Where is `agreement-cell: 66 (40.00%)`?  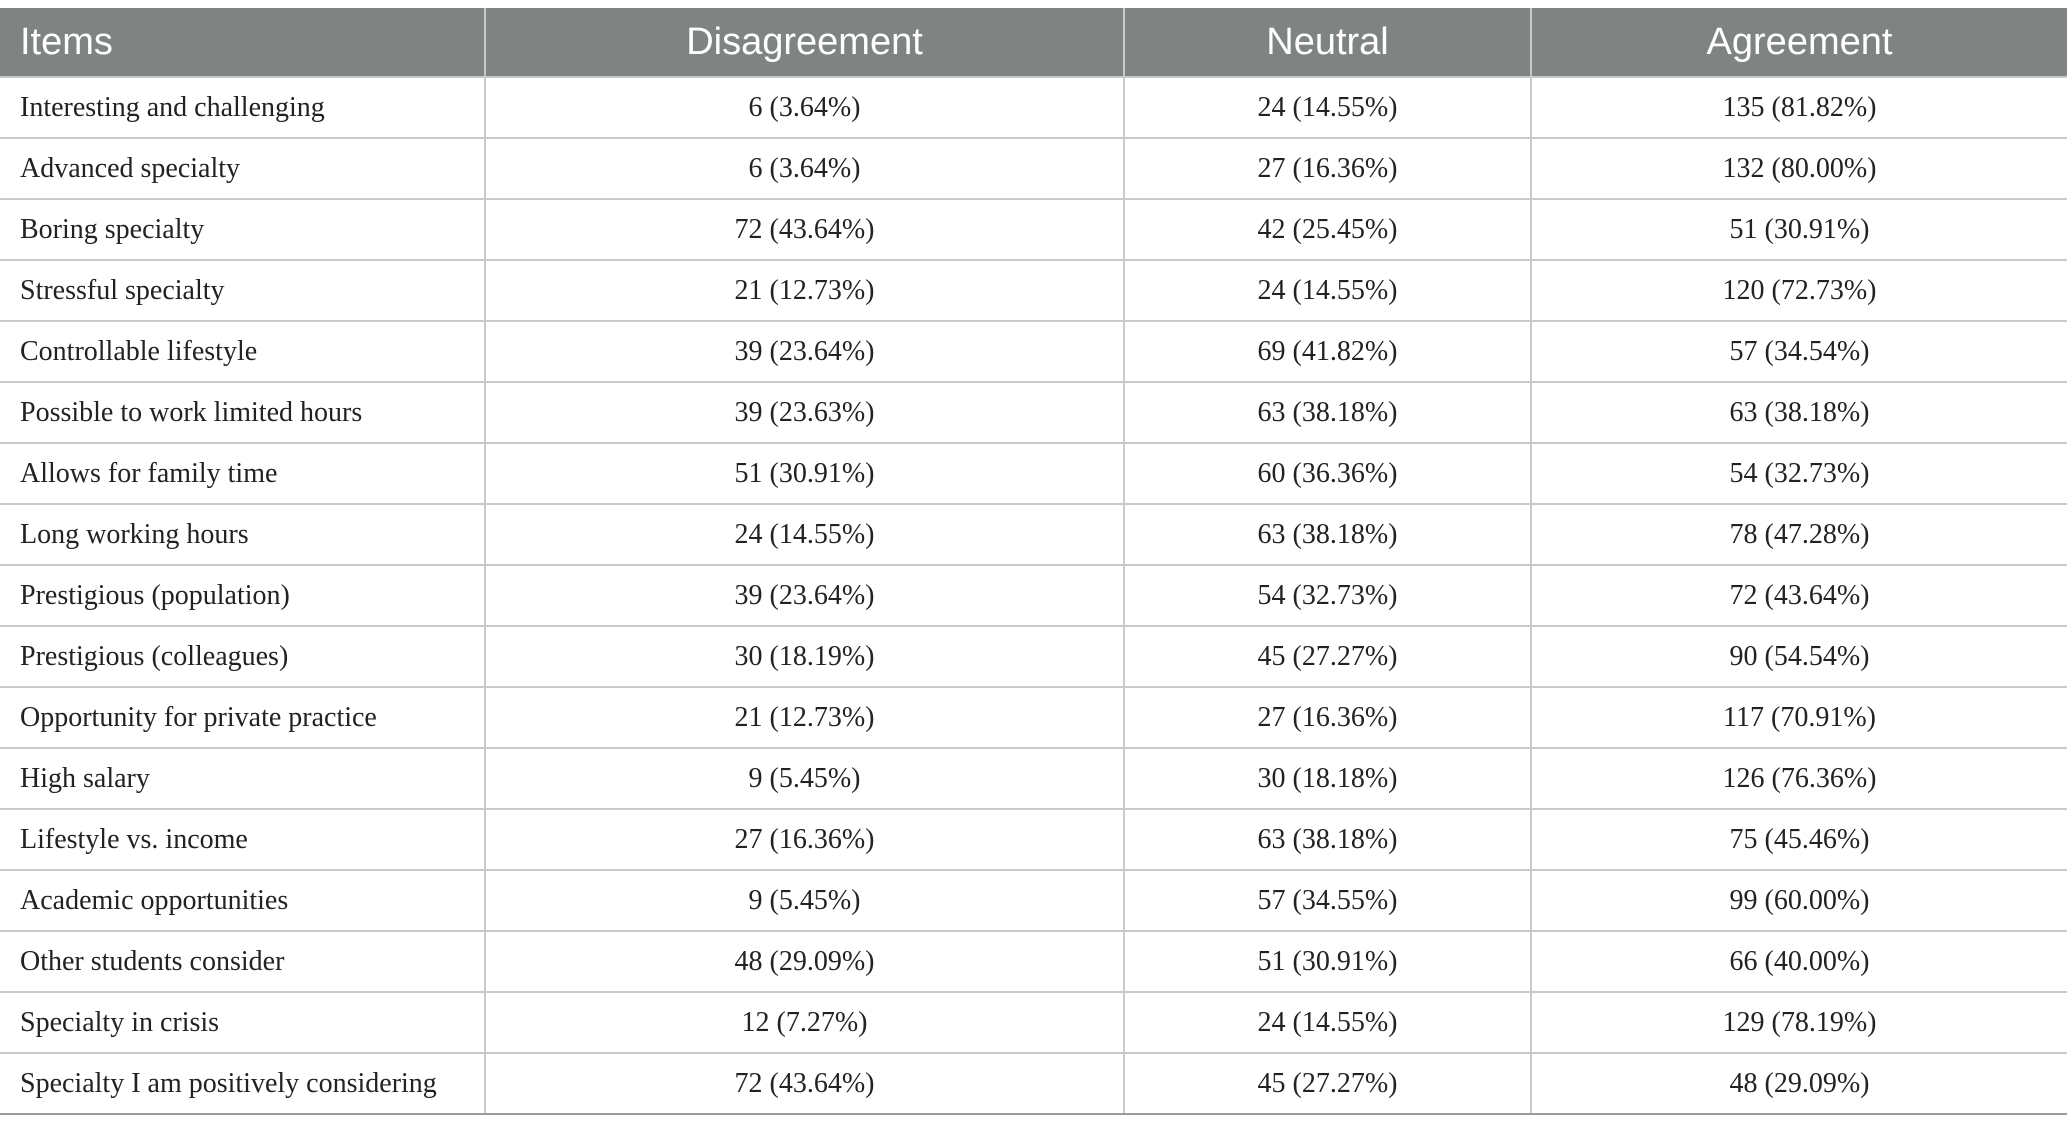
agreement-cell: 66 (40.00%) is located at coordinates (1798, 962).